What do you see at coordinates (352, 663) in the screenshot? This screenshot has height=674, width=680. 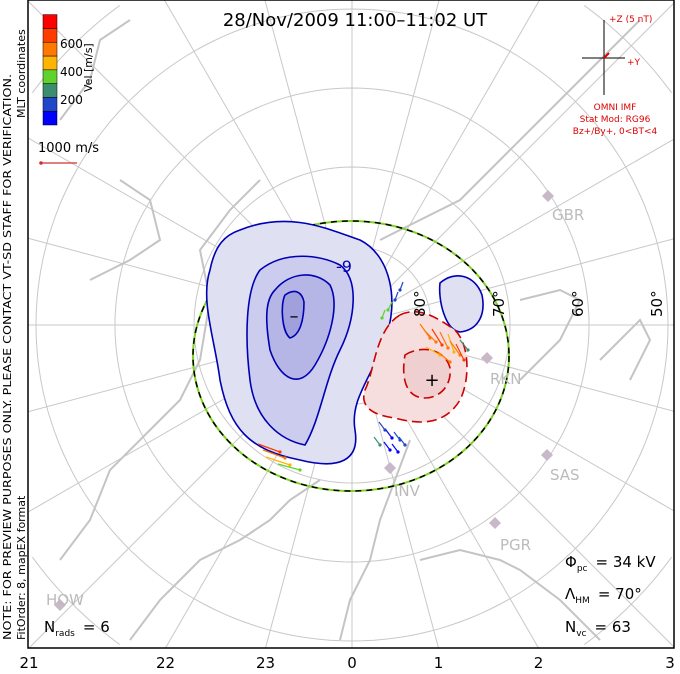 I see `mlt-tick-label: 0` at bounding box center [352, 663].